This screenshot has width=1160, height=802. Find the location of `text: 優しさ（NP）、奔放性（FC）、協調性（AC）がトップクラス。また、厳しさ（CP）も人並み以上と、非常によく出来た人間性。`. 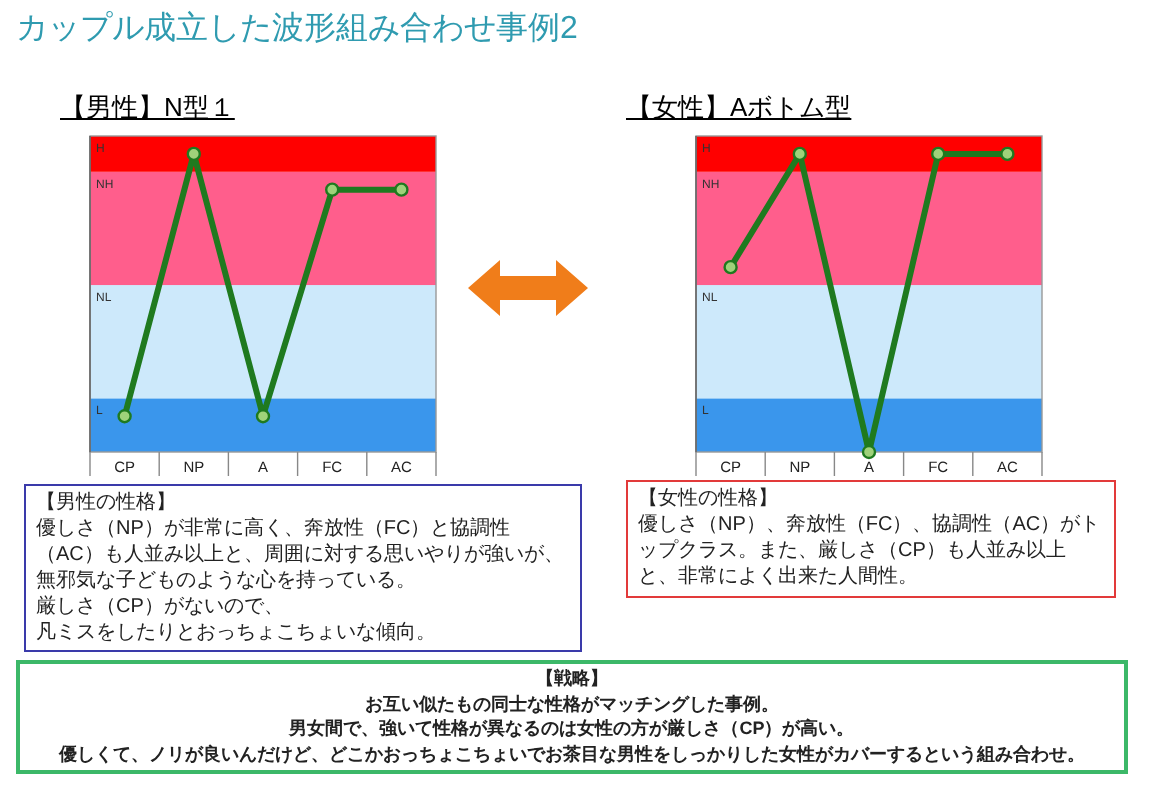

text: 優しさ（NP）、奔放性（FC）、協調性（AC）がトップクラス。また、厳しさ（CP）も人並み以上と、非常によく出来た人間性。 is located at coordinates (870, 551).